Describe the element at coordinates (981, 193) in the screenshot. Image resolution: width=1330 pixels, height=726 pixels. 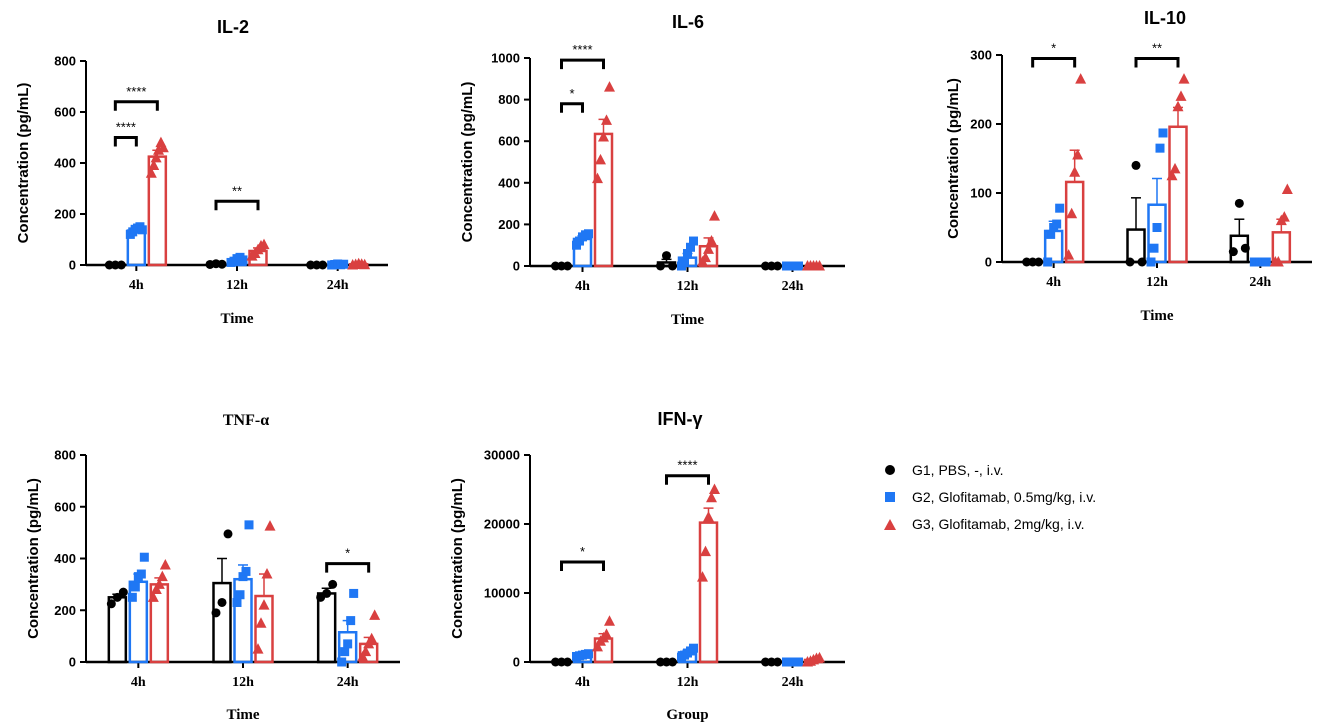
I see `y-tick-label: 100` at that location.